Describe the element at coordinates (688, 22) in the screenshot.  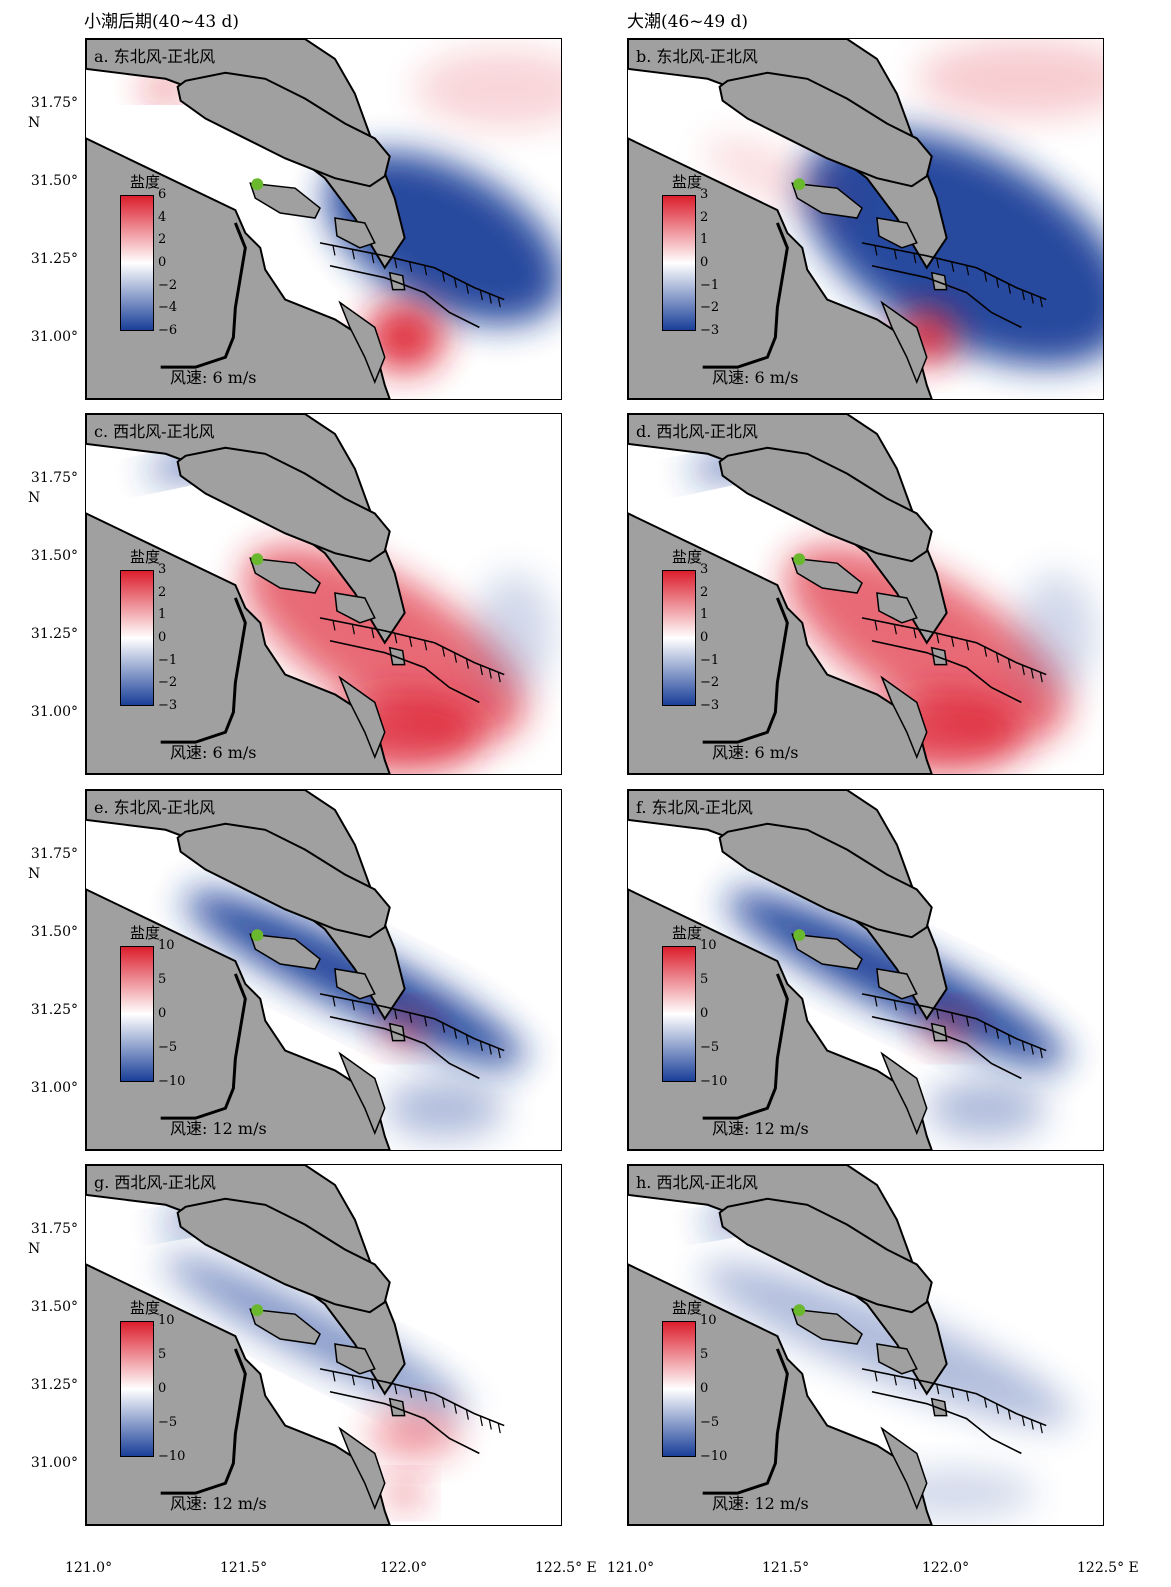
I see `column-title-spring: 大潮(46~49 d)` at that location.